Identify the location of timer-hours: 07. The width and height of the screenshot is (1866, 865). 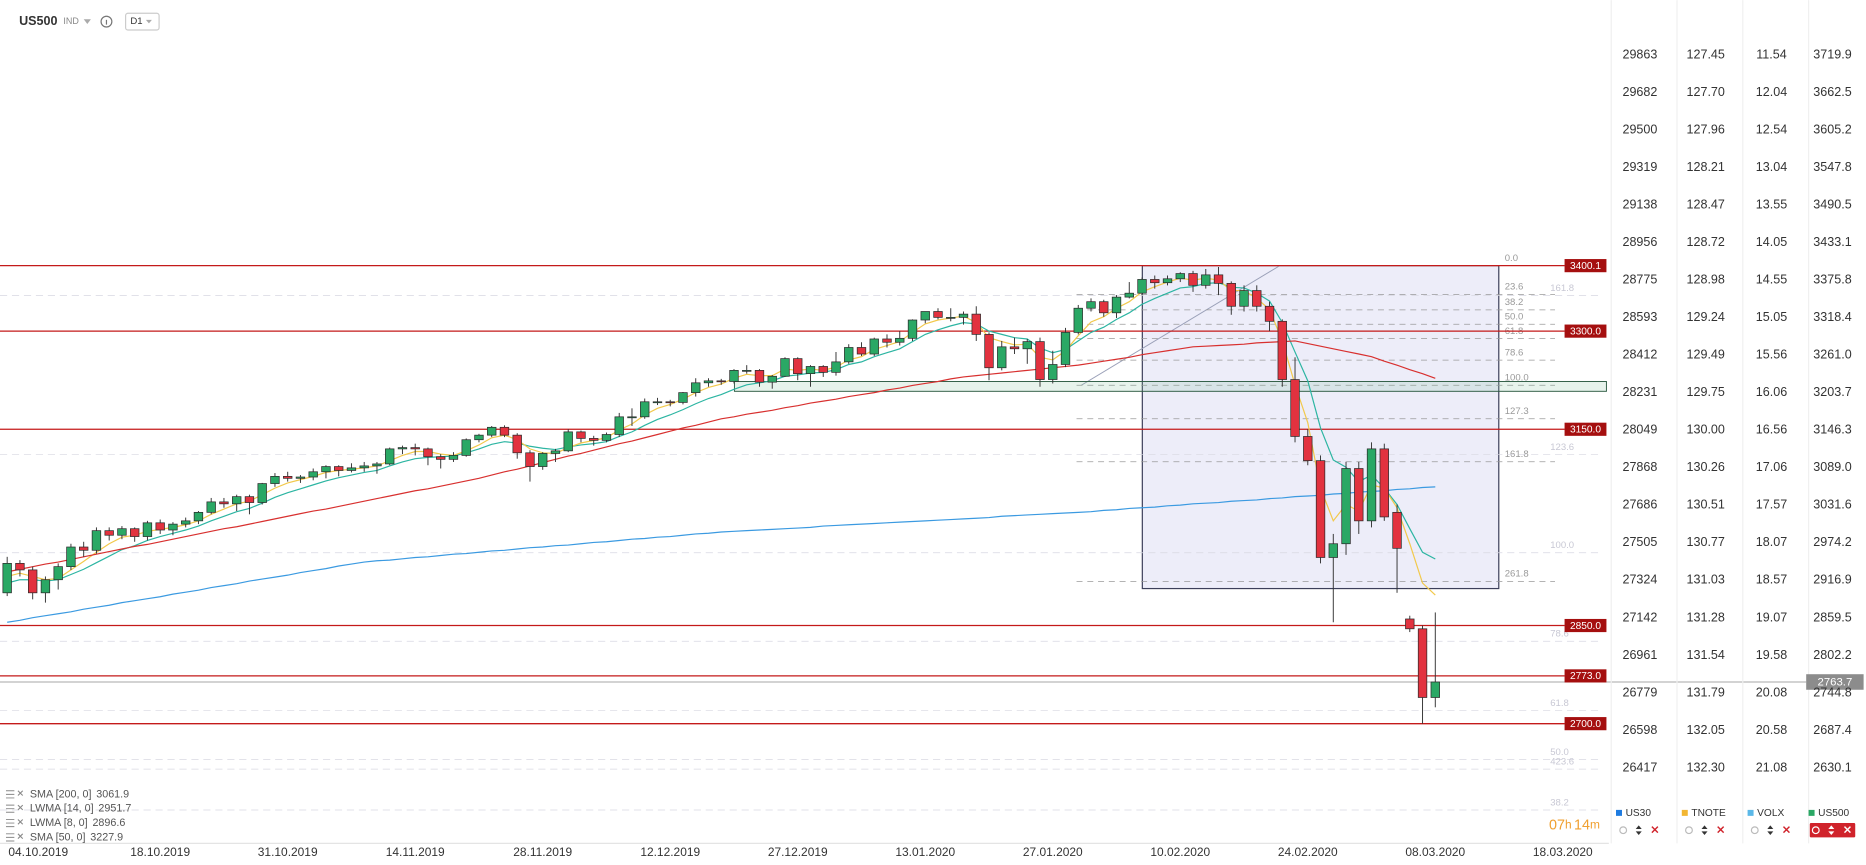
(1557, 825).